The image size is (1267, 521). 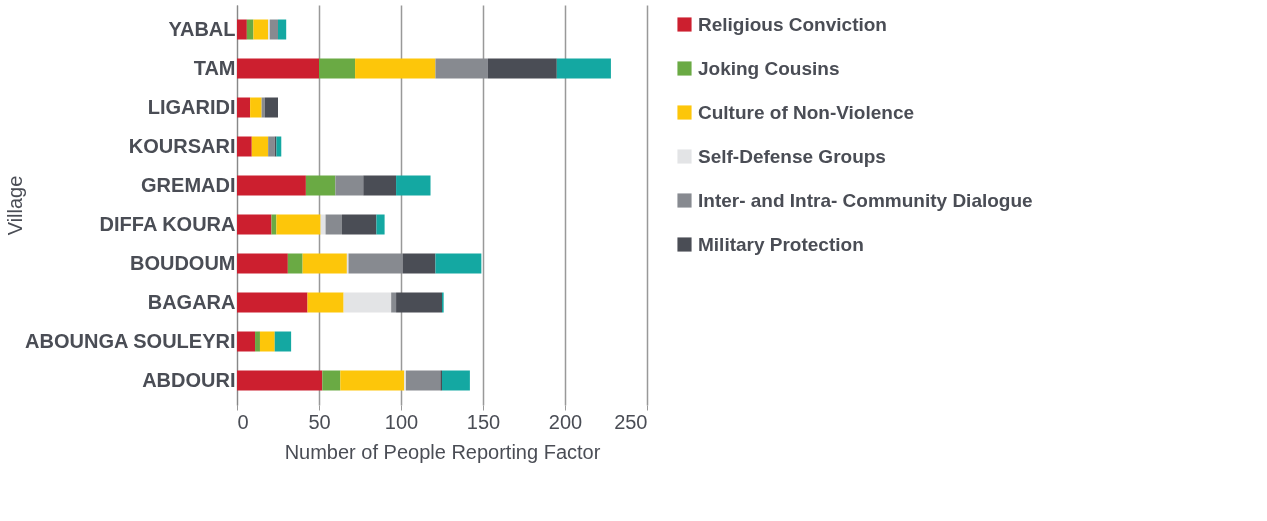 What do you see at coordinates (401, 421) in the screenshot?
I see `x-tick-label: 100` at bounding box center [401, 421].